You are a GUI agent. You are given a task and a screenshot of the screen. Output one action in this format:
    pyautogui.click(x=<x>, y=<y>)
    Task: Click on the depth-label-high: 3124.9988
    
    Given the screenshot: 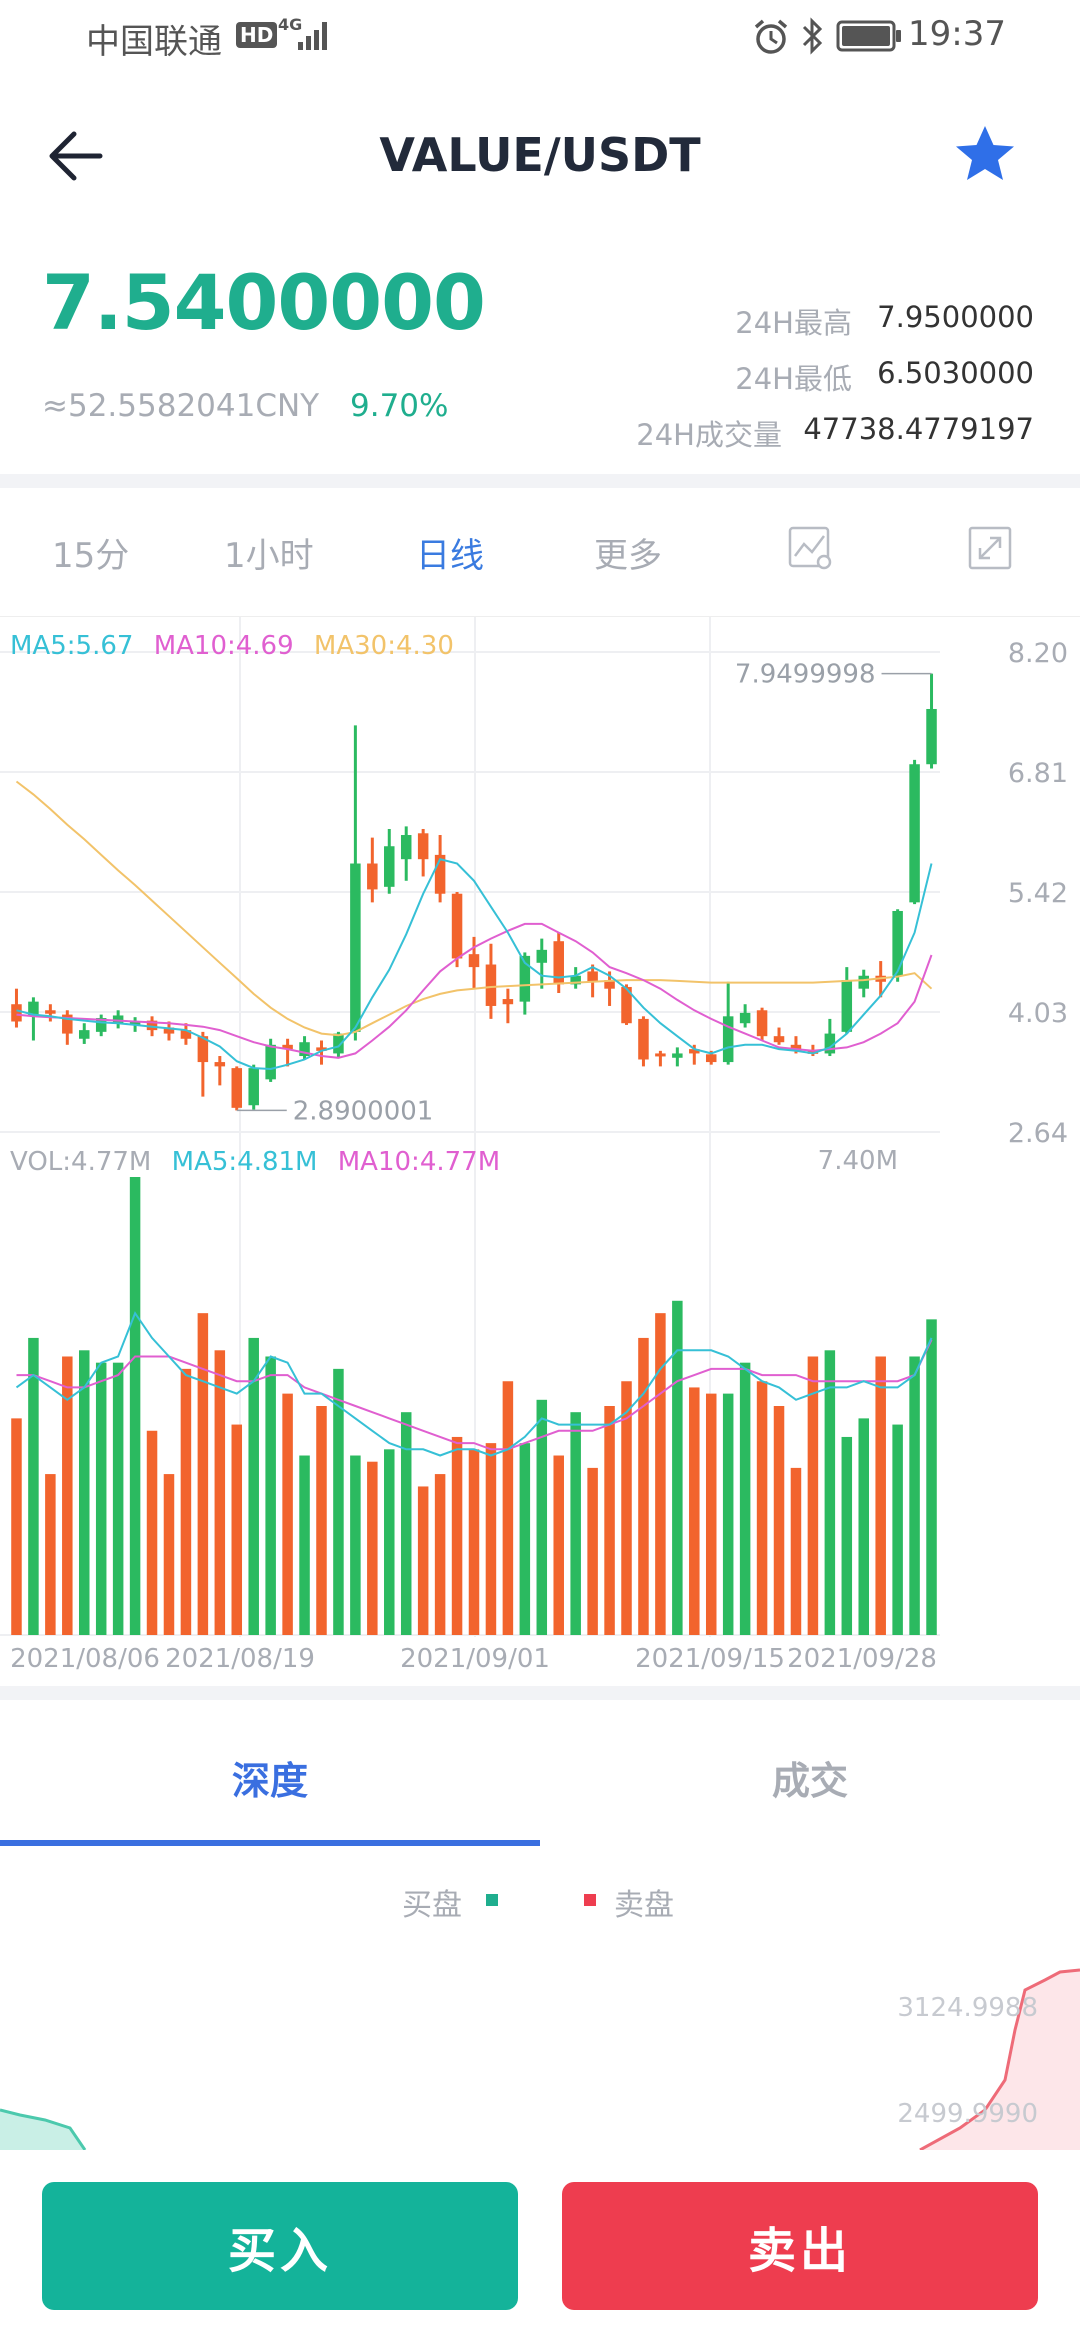 What is the action you would take?
    pyautogui.click(x=967, y=2008)
    